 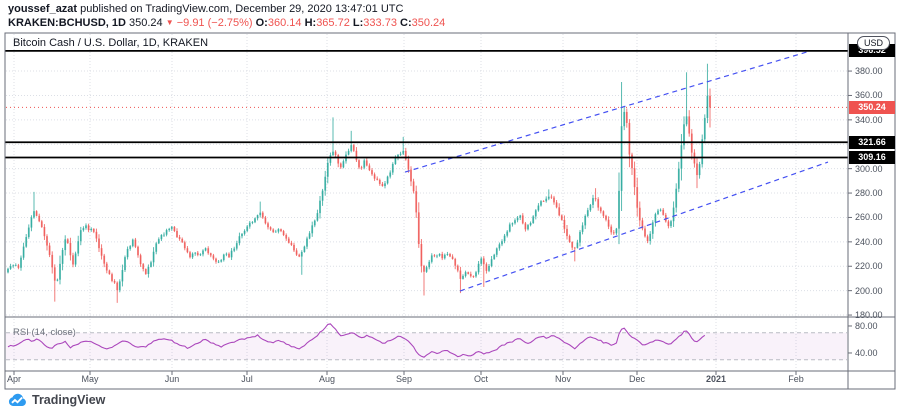 I want to click on author-name: youssef_azat, so click(x=43, y=9).